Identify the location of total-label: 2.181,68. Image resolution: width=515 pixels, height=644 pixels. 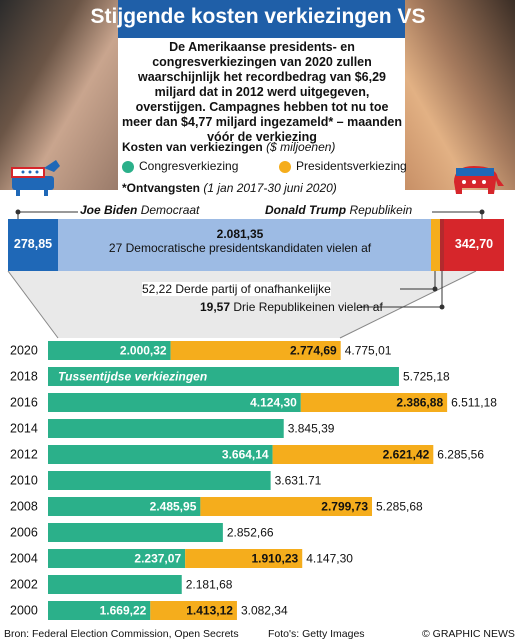
(209, 585).